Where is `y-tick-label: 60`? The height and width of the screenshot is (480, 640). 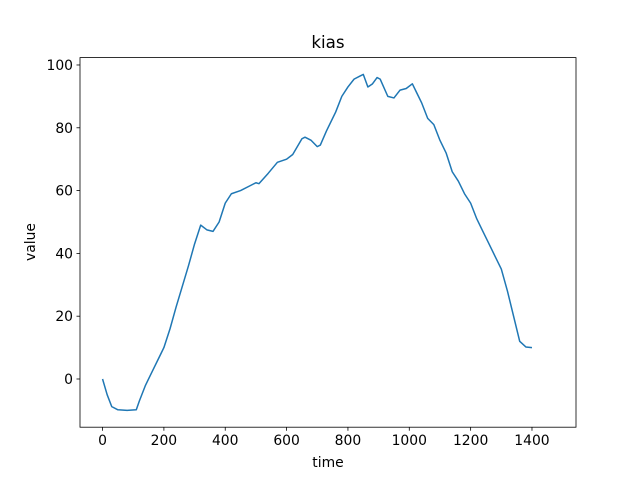 y-tick-label: 60 is located at coordinates (64, 192).